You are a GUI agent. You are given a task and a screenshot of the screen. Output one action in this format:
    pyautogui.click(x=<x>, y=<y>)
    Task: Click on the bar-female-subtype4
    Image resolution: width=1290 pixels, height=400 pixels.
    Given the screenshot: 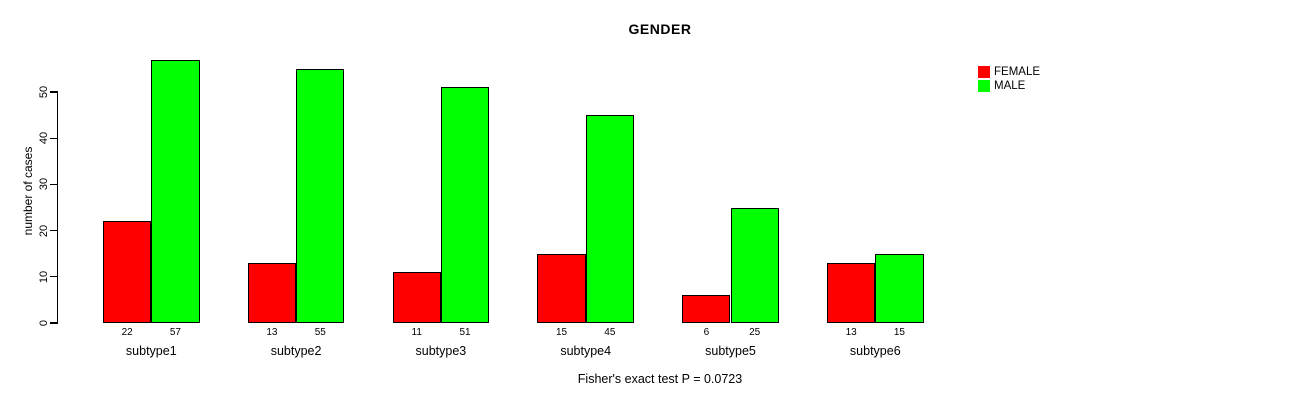 What is the action you would take?
    pyautogui.click(x=561, y=288)
    